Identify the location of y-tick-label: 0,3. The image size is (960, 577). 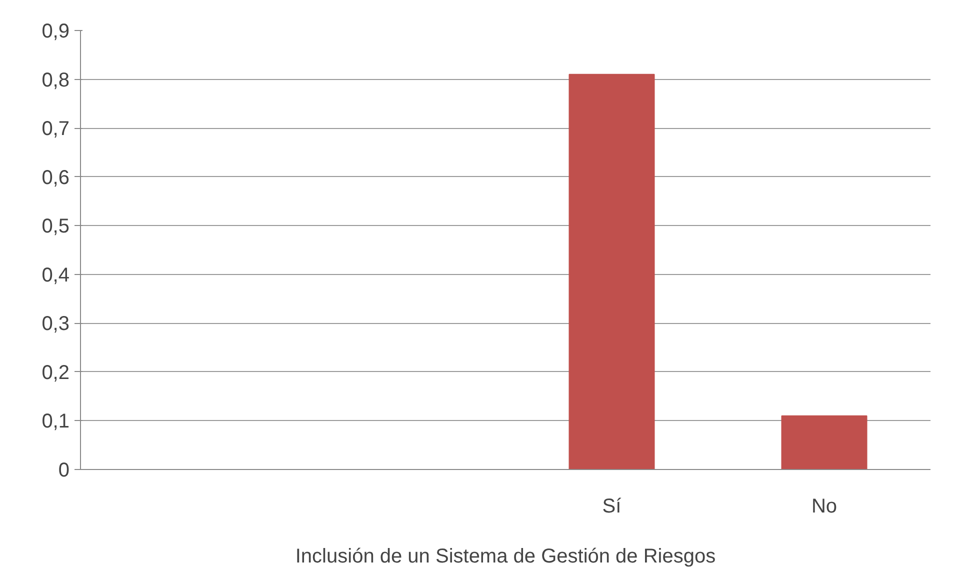
(56, 324).